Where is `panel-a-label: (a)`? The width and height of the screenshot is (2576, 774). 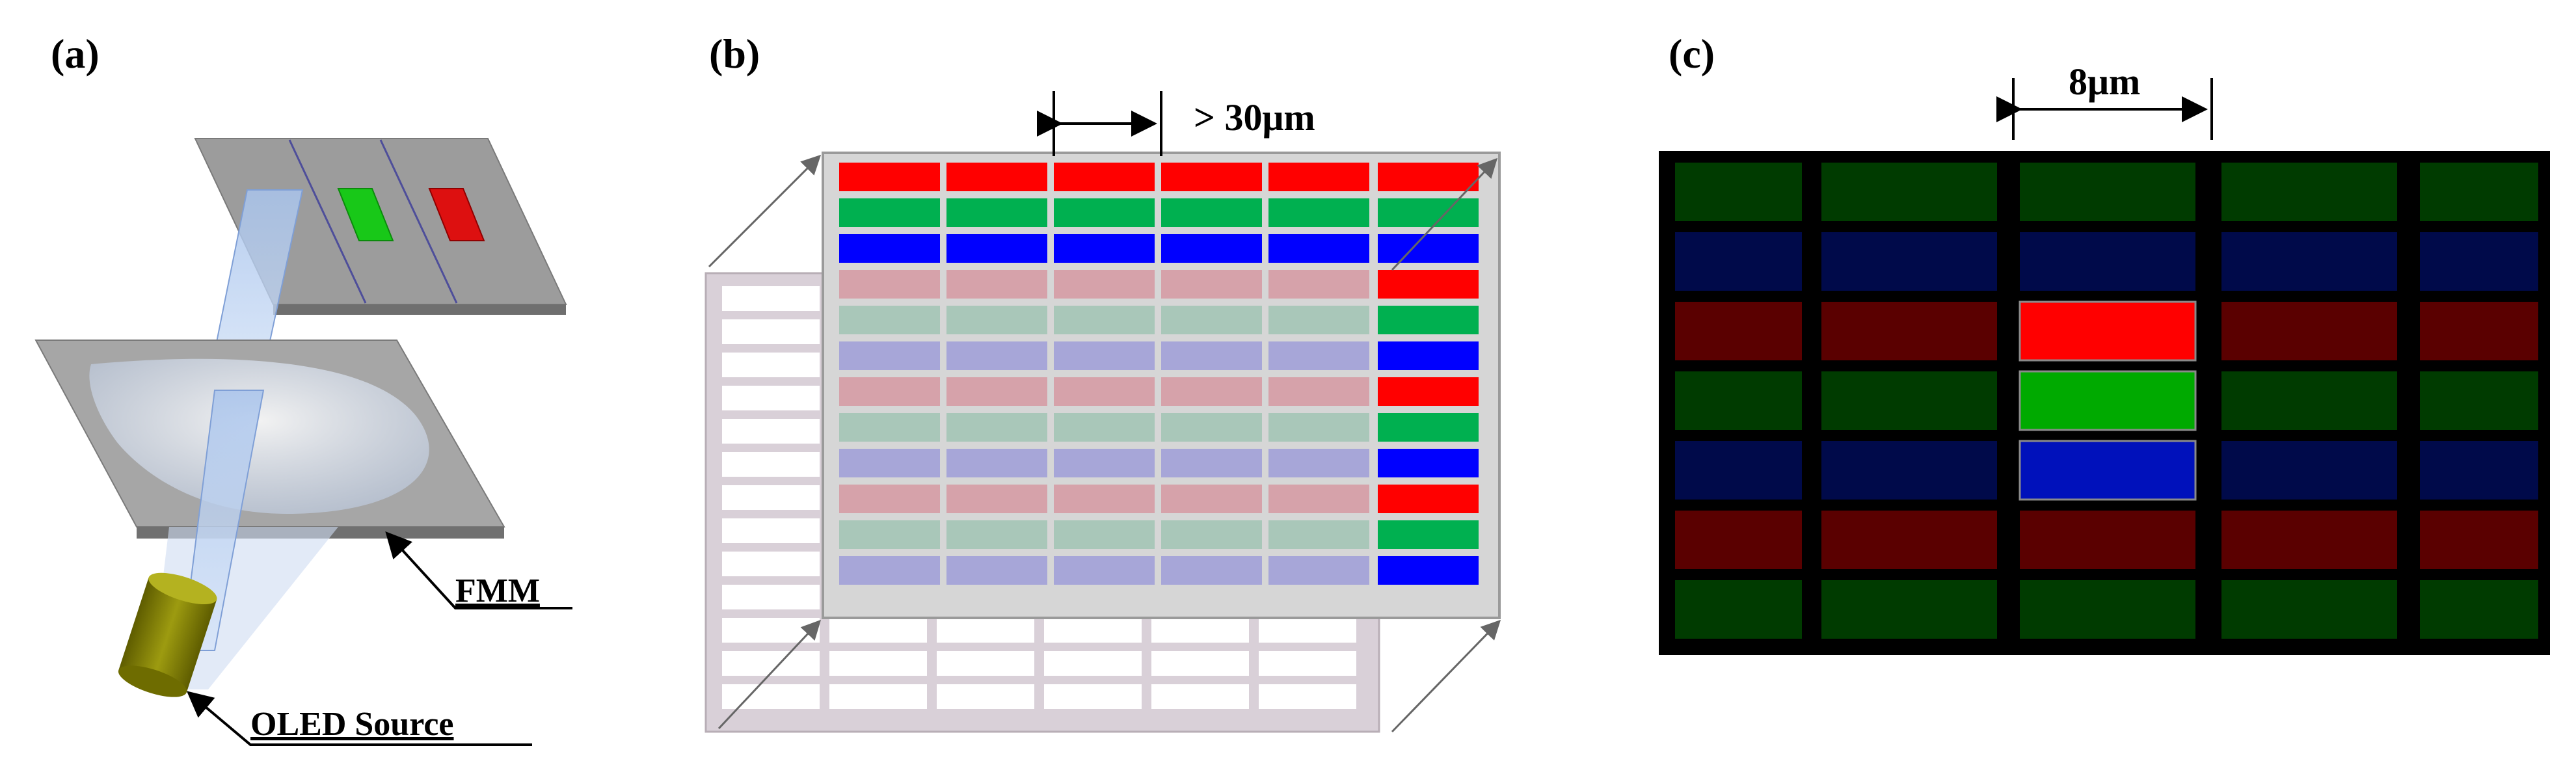
panel-a-label: (a) is located at coordinates (75, 54).